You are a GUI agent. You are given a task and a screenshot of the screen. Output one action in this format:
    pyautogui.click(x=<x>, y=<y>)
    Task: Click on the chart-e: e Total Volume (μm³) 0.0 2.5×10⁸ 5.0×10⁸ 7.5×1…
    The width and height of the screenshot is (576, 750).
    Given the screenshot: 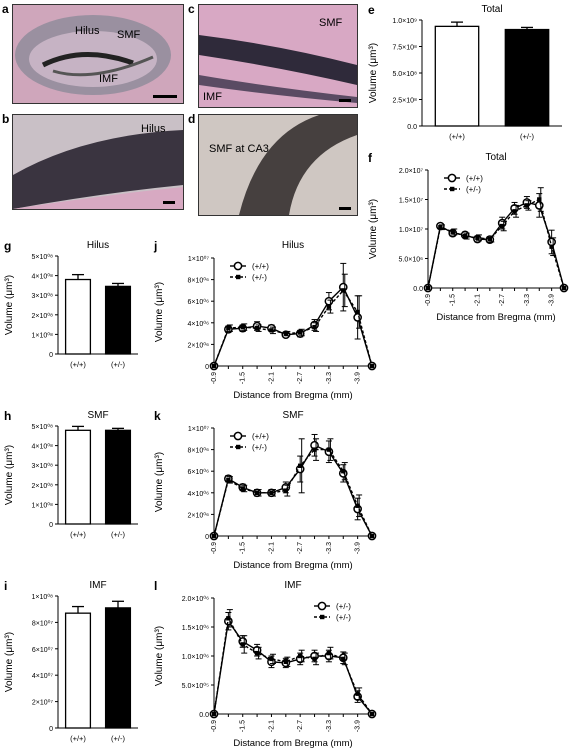 What is the action you would take?
    pyautogui.click(x=469, y=74)
    